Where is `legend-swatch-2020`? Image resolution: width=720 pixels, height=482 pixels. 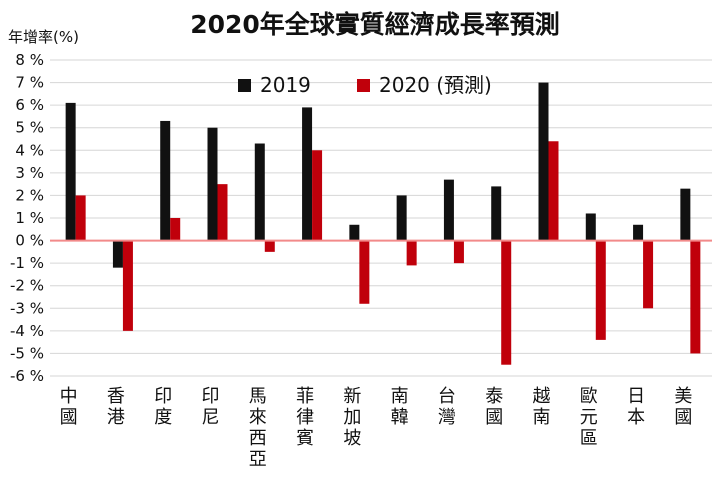 legend-swatch-2020 is located at coordinates (363, 85).